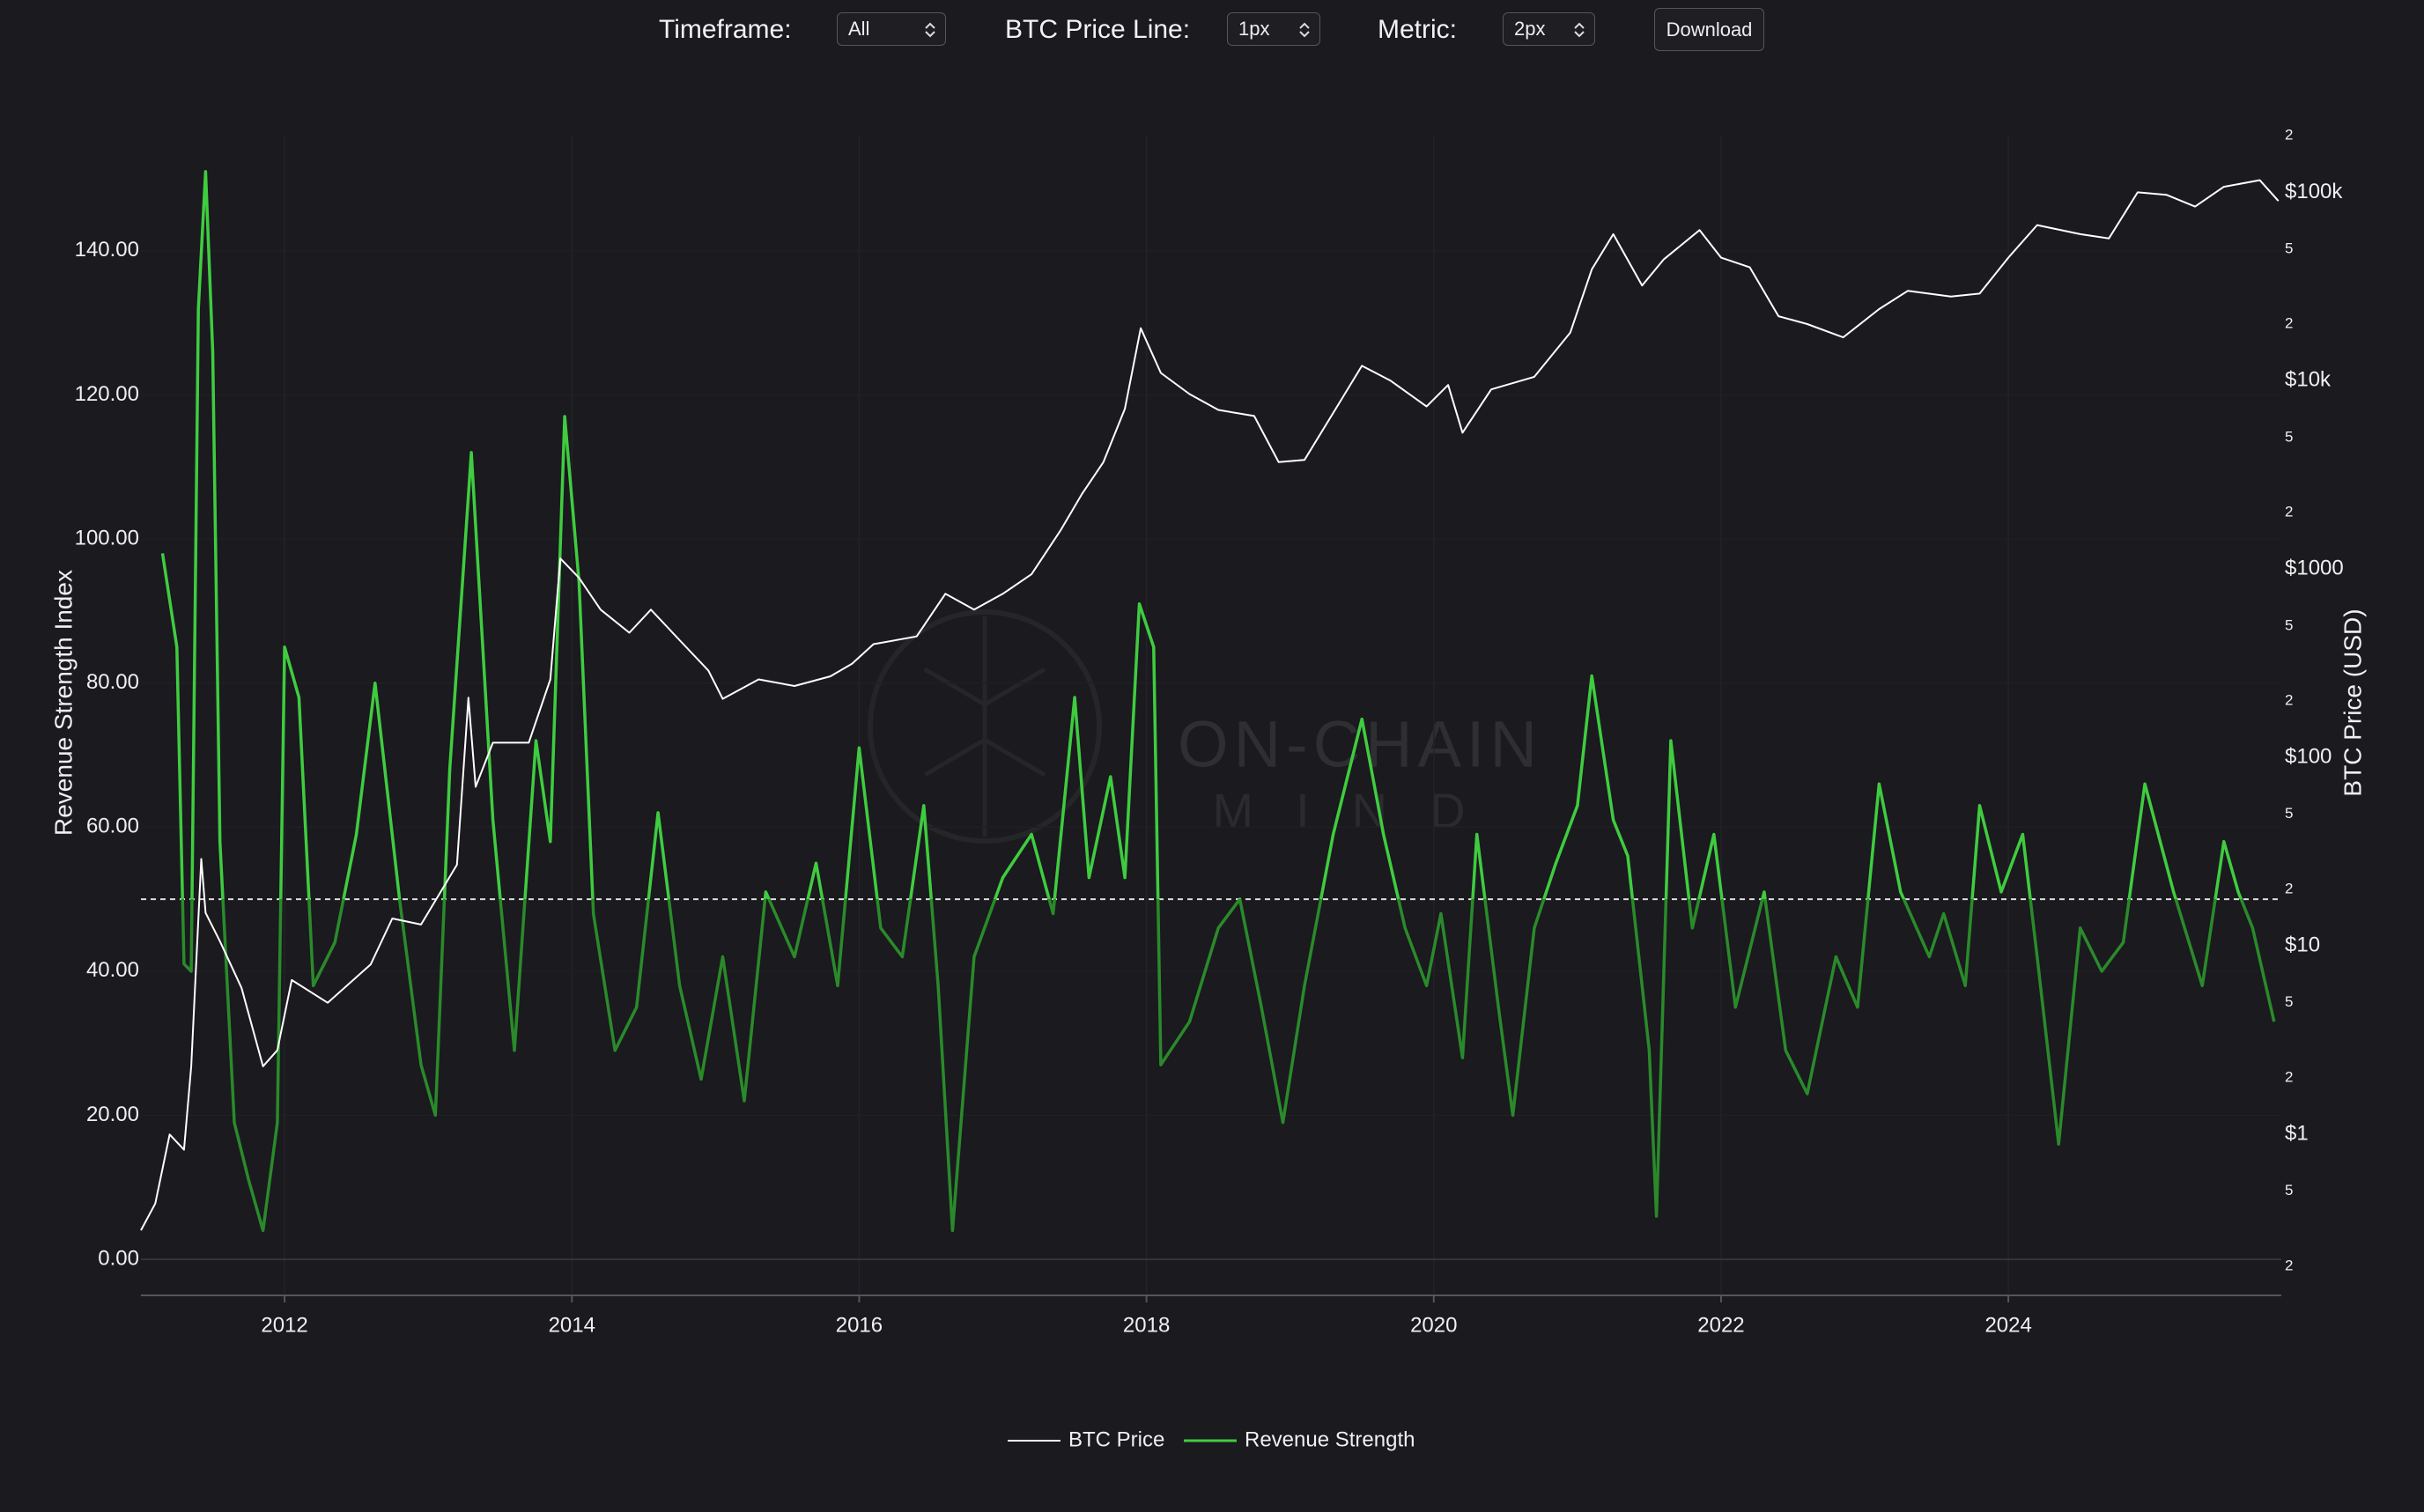 The width and height of the screenshot is (2424, 1512). I want to click on x-tick-label: 2022, so click(1720, 1325).